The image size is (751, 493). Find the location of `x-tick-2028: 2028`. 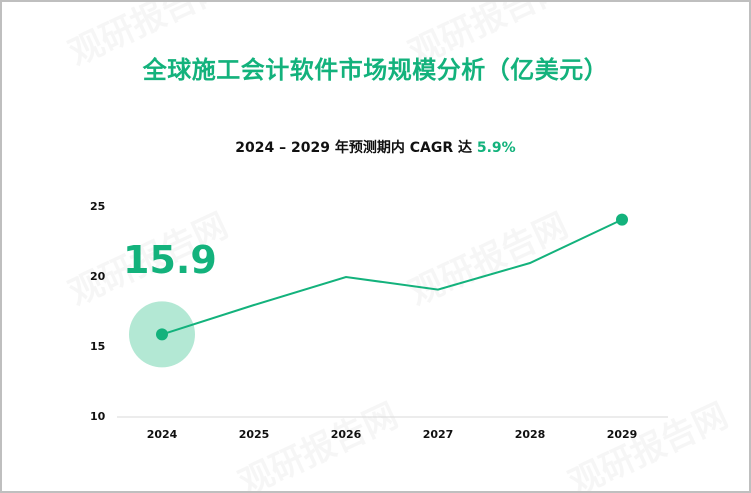

x-tick-2028: 2028 is located at coordinates (530, 434).